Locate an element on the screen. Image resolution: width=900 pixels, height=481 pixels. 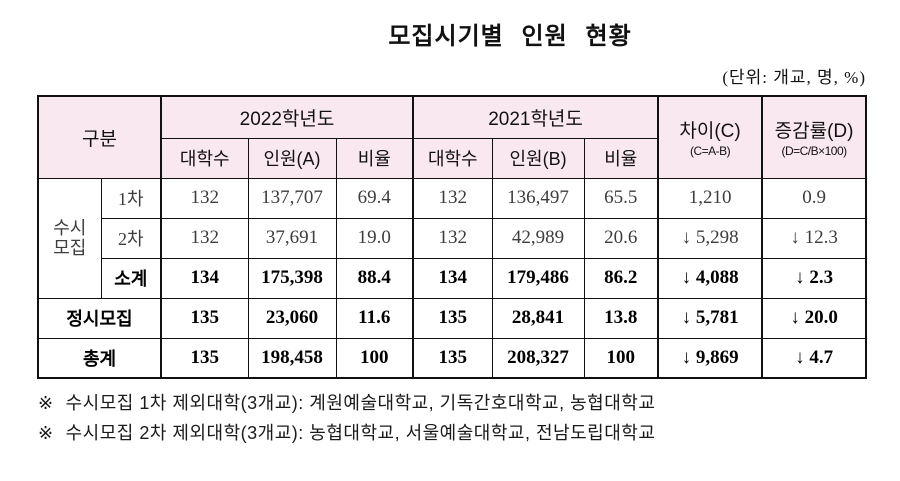
table-cell: ↓ 2.3 is located at coordinates (814, 278).